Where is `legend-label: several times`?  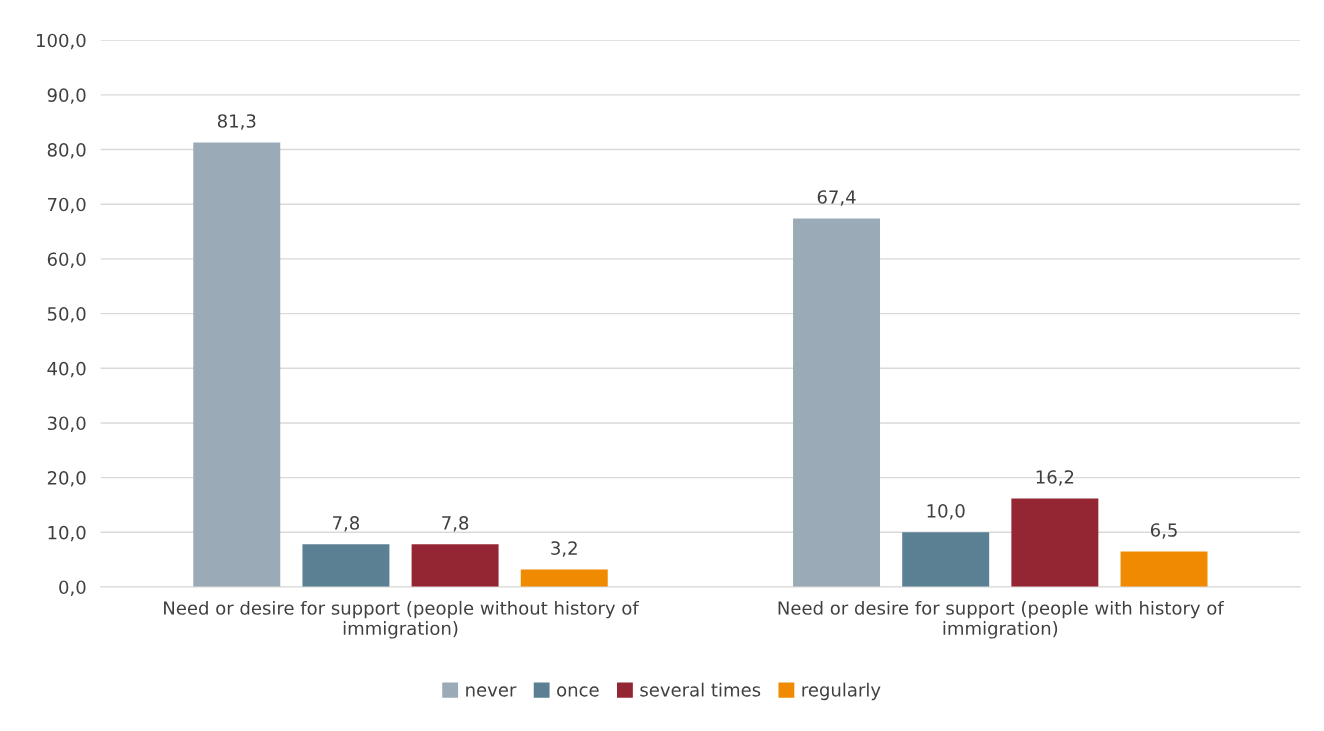 legend-label: several times is located at coordinates (700, 689).